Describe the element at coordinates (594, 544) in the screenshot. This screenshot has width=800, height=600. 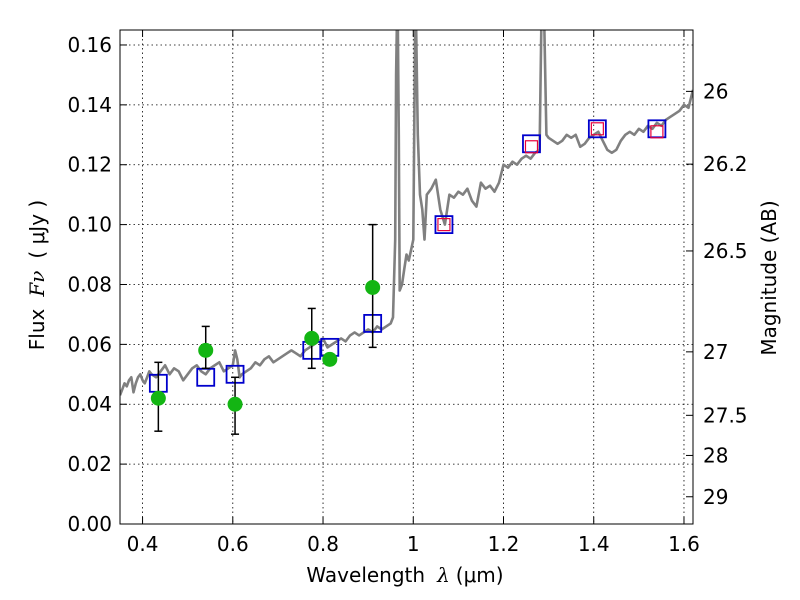
I see `x-tick-label: 1.4` at that location.